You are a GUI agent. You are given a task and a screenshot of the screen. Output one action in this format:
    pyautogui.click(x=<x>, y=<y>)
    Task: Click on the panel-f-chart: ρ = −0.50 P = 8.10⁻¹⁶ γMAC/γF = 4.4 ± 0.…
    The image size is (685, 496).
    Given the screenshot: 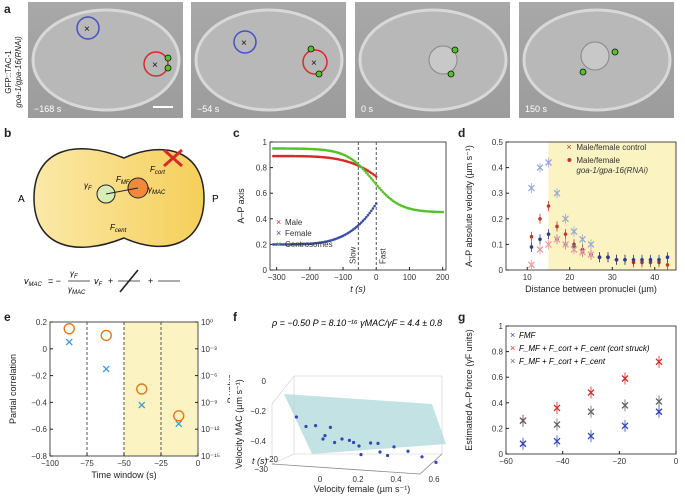 What is the action you would take?
    pyautogui.click(x=340, y=406)
    